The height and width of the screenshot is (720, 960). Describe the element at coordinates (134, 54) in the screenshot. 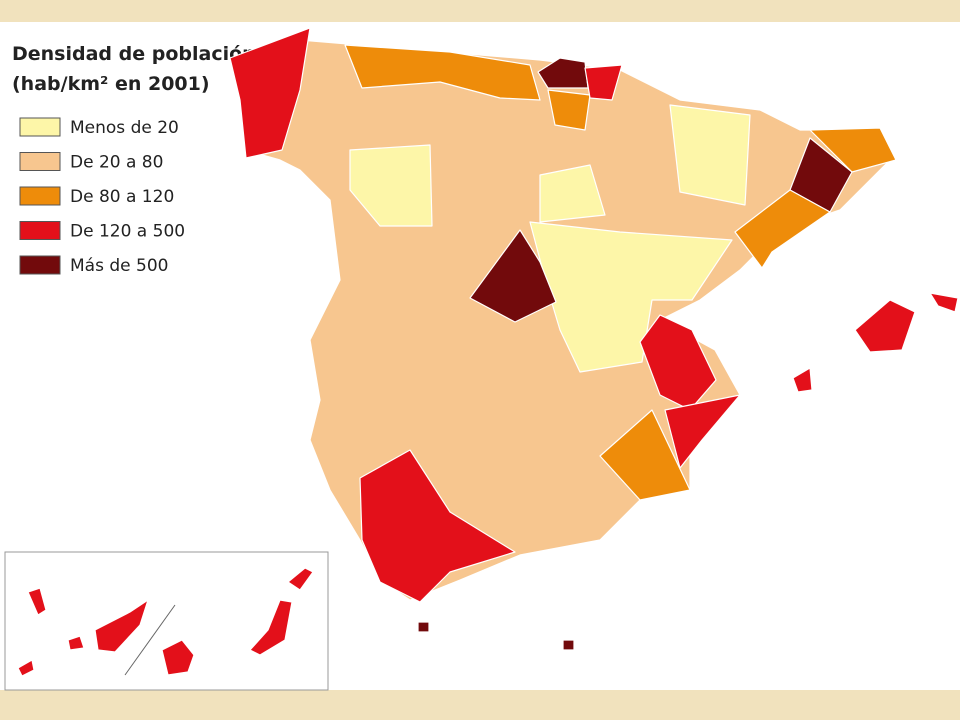

I see `map-title: Densidad de población` at that location.